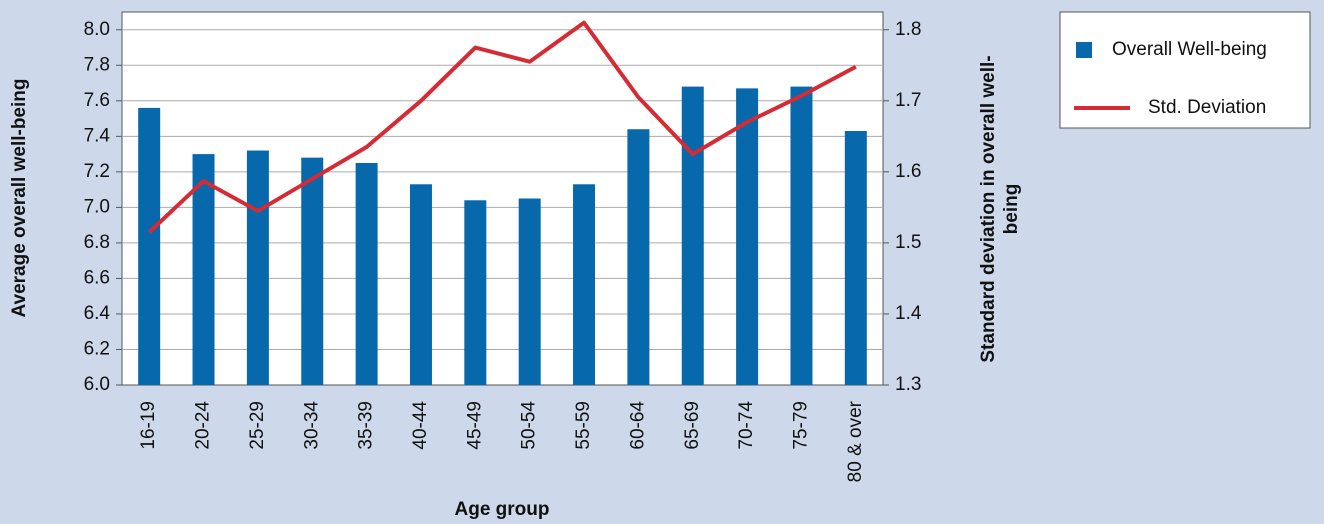 The width and height of the screenshot is (1324, 524). I want to click on x-axis-title: Age group, so click(502, 509).